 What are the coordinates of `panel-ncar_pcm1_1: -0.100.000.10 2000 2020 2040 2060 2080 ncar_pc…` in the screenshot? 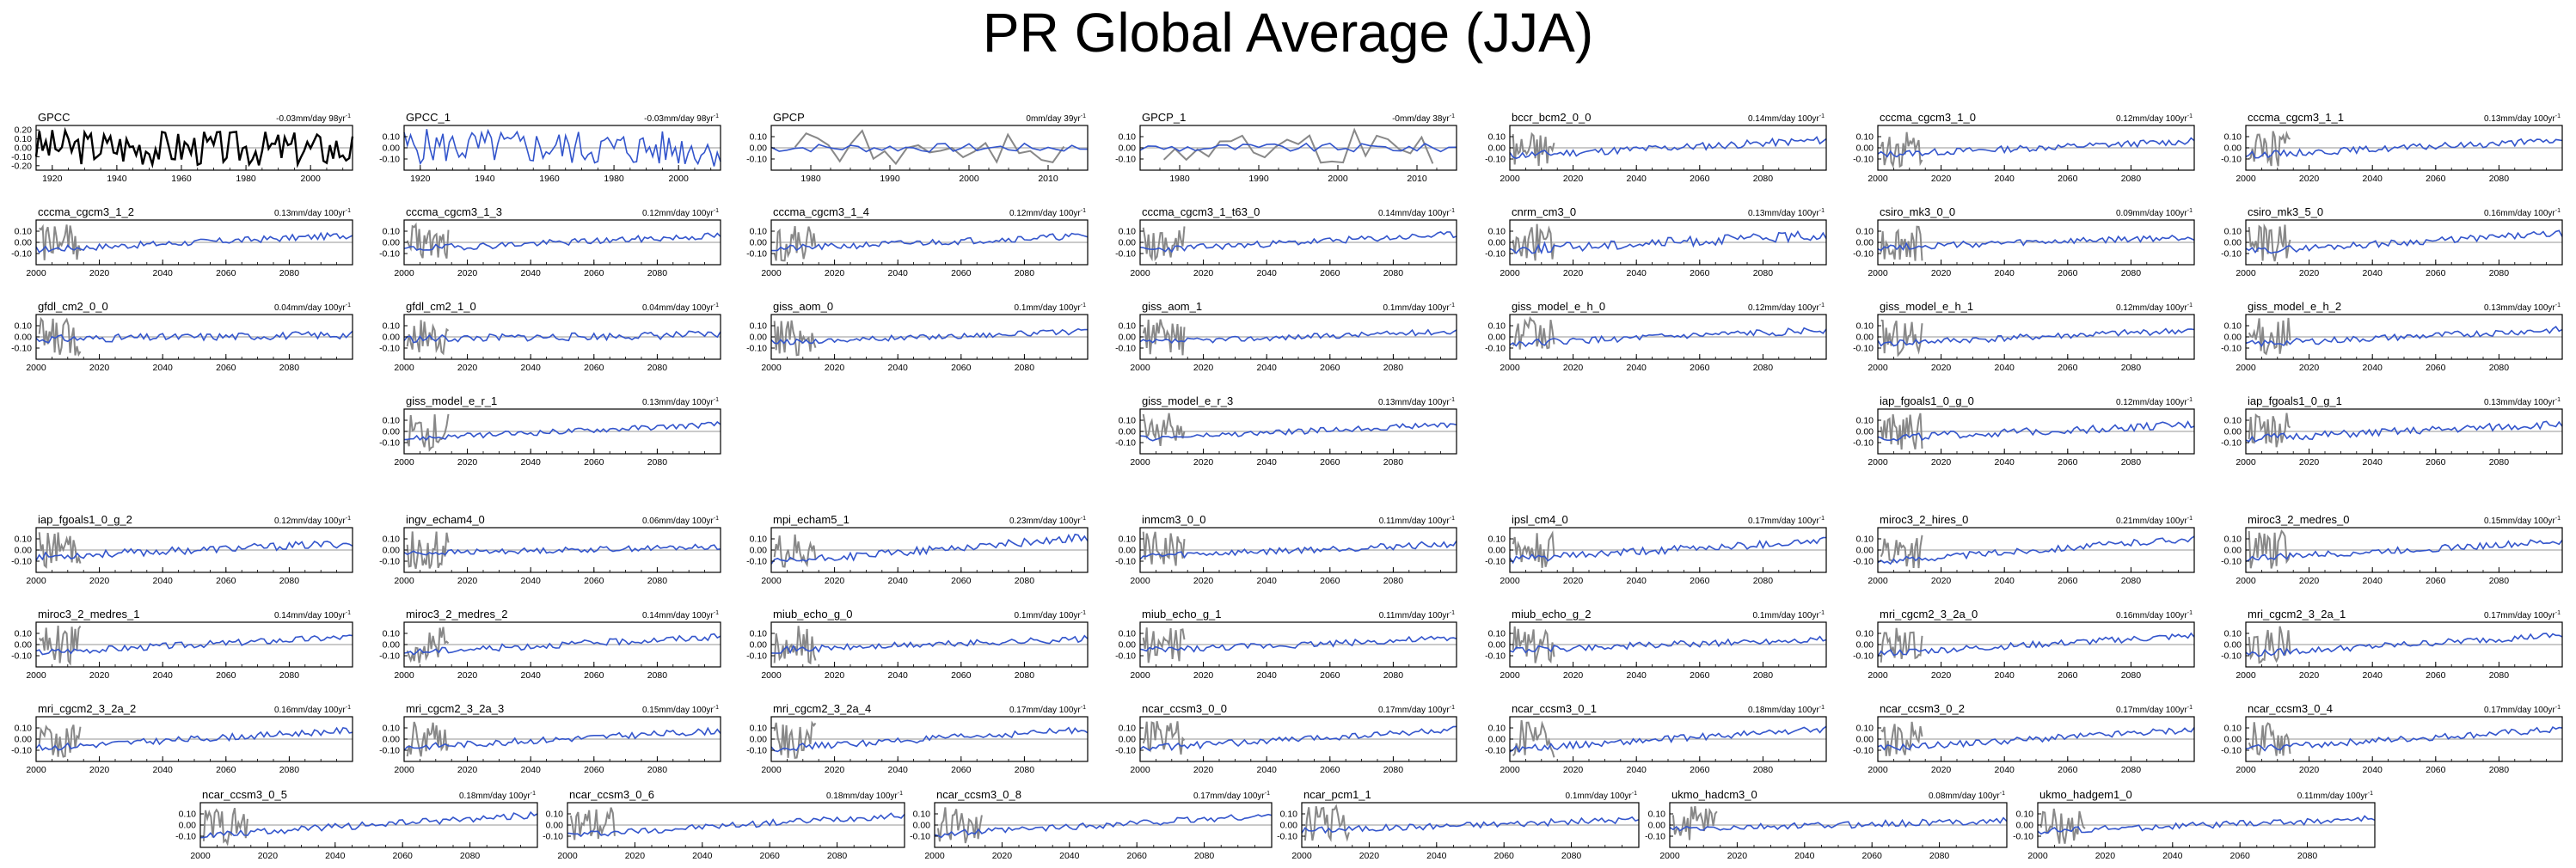 It's located at (1458, 824).